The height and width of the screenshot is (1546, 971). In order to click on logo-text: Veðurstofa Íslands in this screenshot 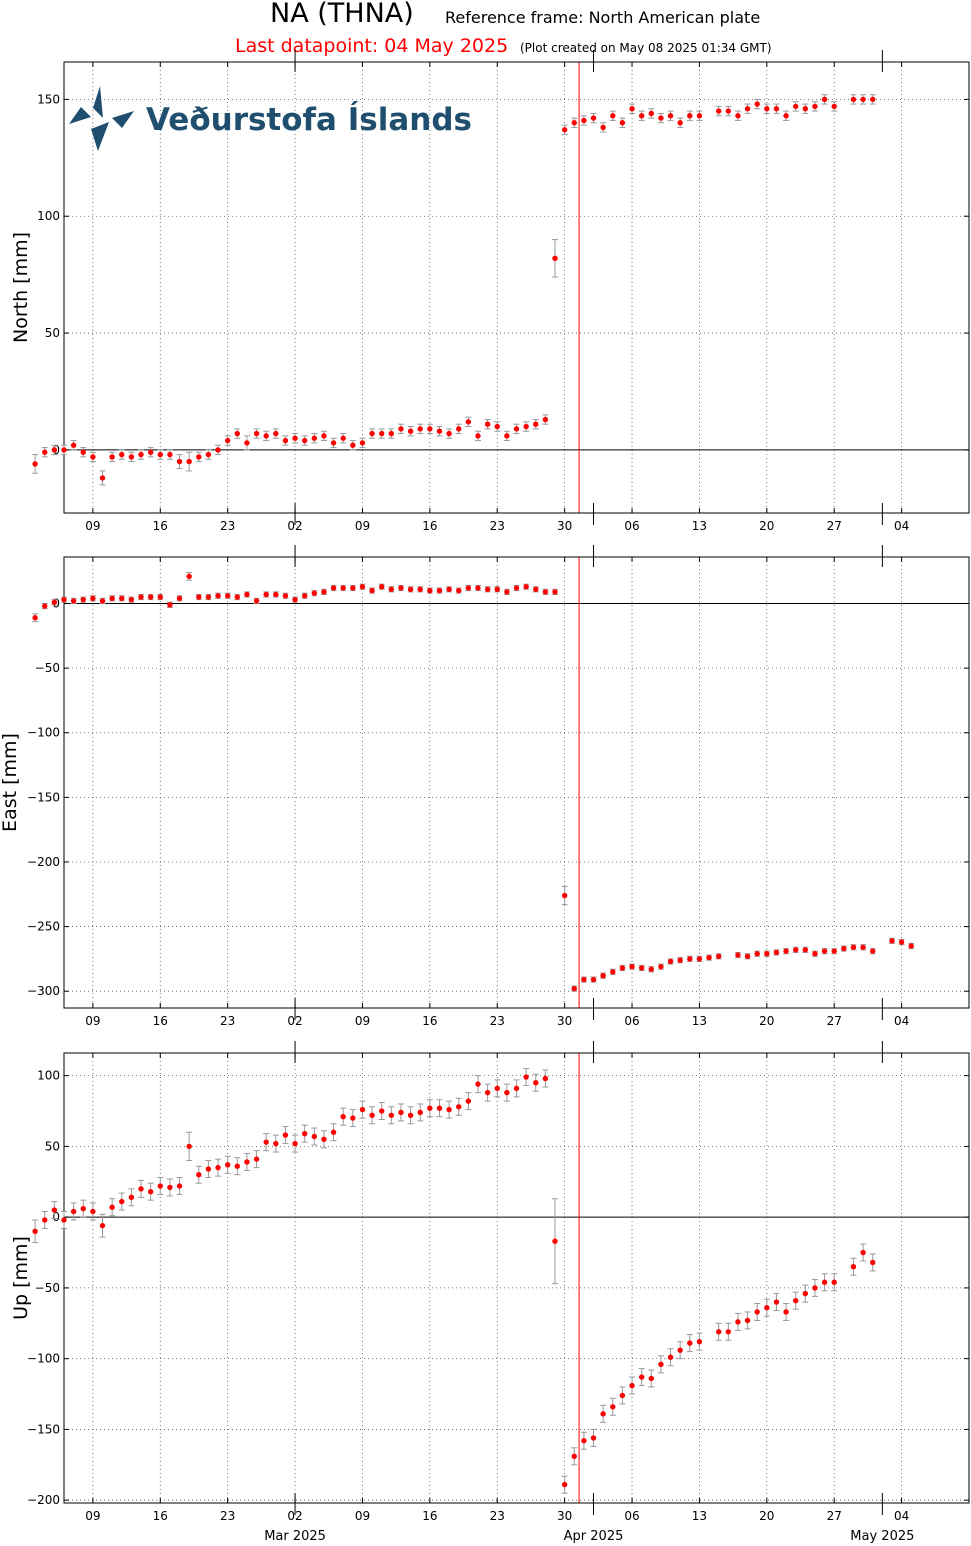, I will do `click(309, 120)`.